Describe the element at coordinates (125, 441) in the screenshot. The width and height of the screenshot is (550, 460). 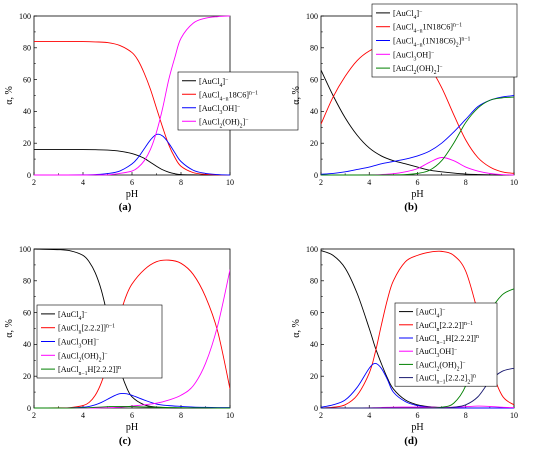
I see `panel-caption: (c)` at that location.